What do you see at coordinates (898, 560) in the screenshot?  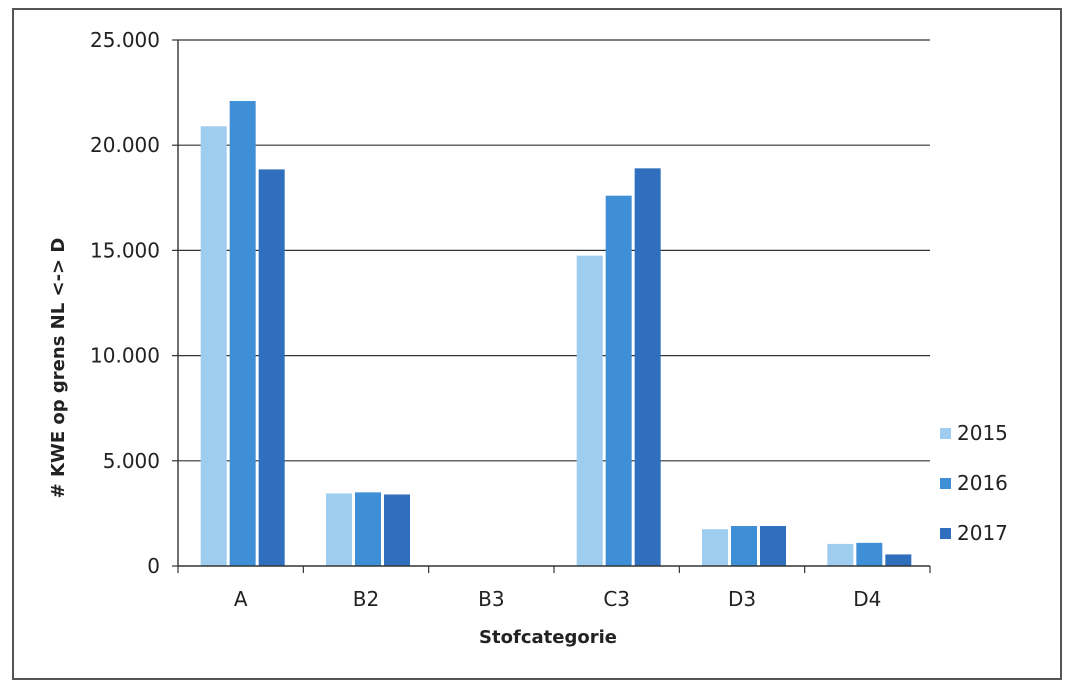 I see `bar-2017-D4` at bounding box center [898, 560].